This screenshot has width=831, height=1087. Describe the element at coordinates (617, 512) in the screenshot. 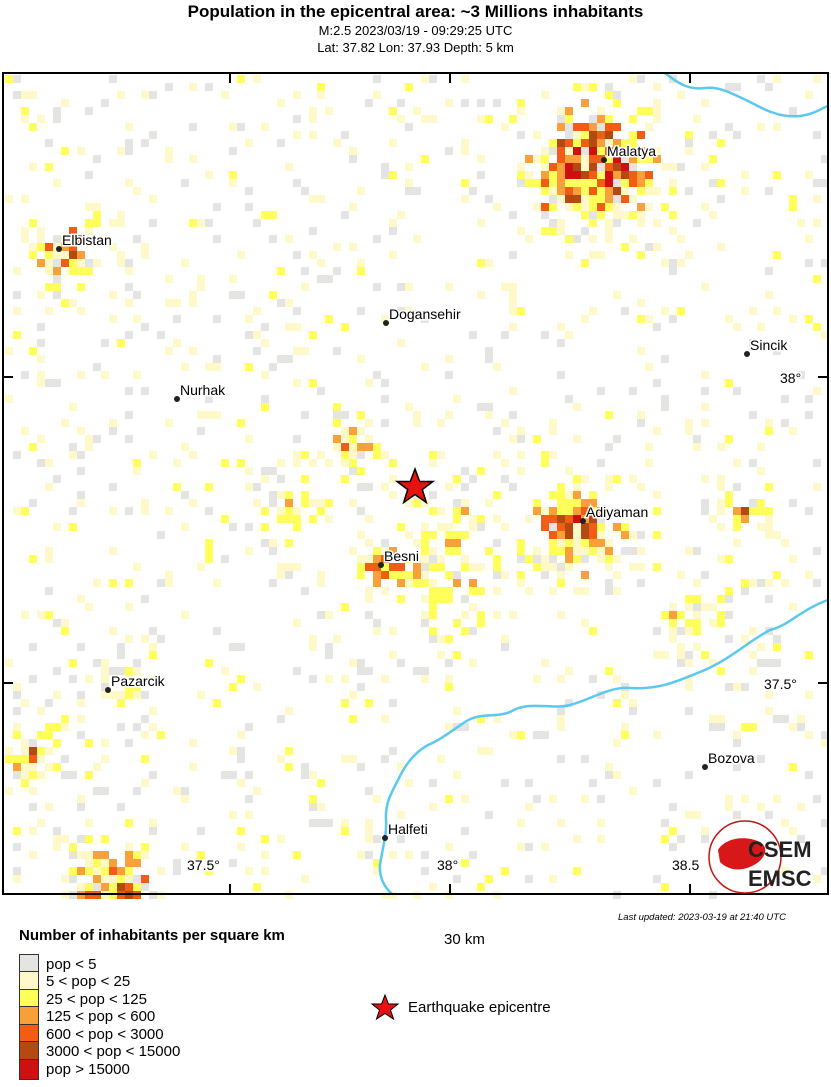

I see `city-label: Adiyaman` at that location.